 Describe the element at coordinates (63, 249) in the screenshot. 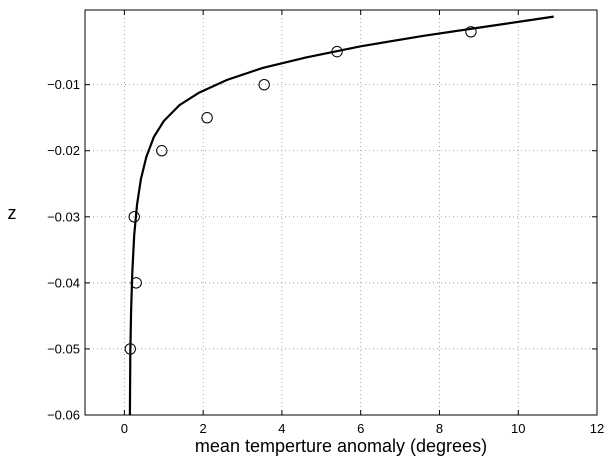

I see `y-tick-labels: −0.06 −0.05 −0.04 −0.03 −0.02 −0.01` at that location.